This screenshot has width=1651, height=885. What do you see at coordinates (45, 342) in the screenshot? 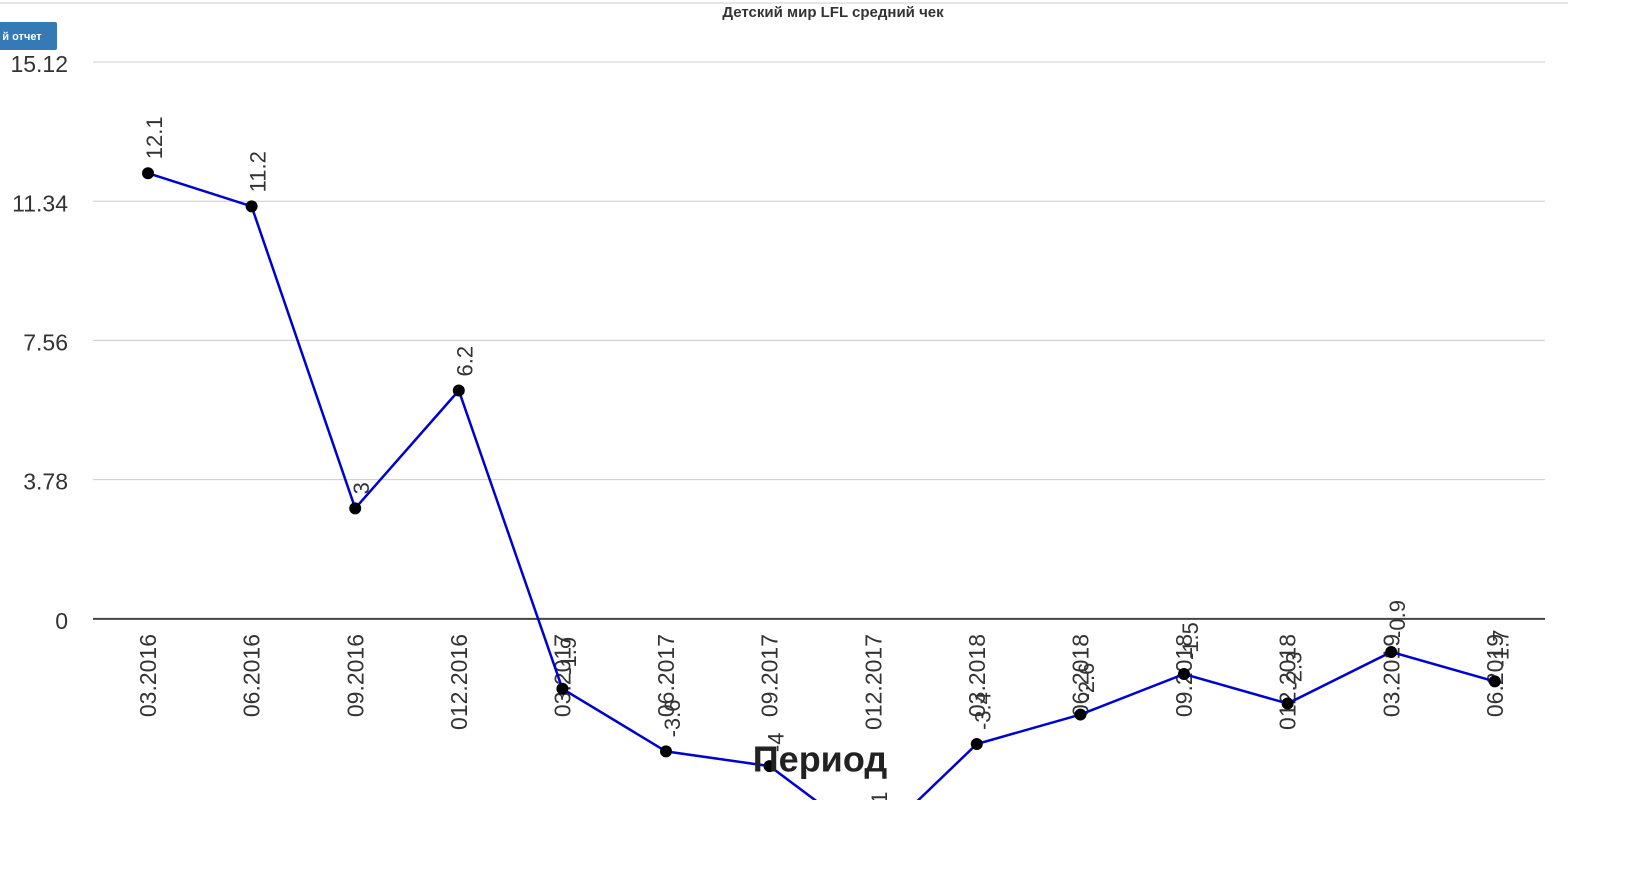
I see `y-tick-label: 7.56` at bounding box center [45, 342].